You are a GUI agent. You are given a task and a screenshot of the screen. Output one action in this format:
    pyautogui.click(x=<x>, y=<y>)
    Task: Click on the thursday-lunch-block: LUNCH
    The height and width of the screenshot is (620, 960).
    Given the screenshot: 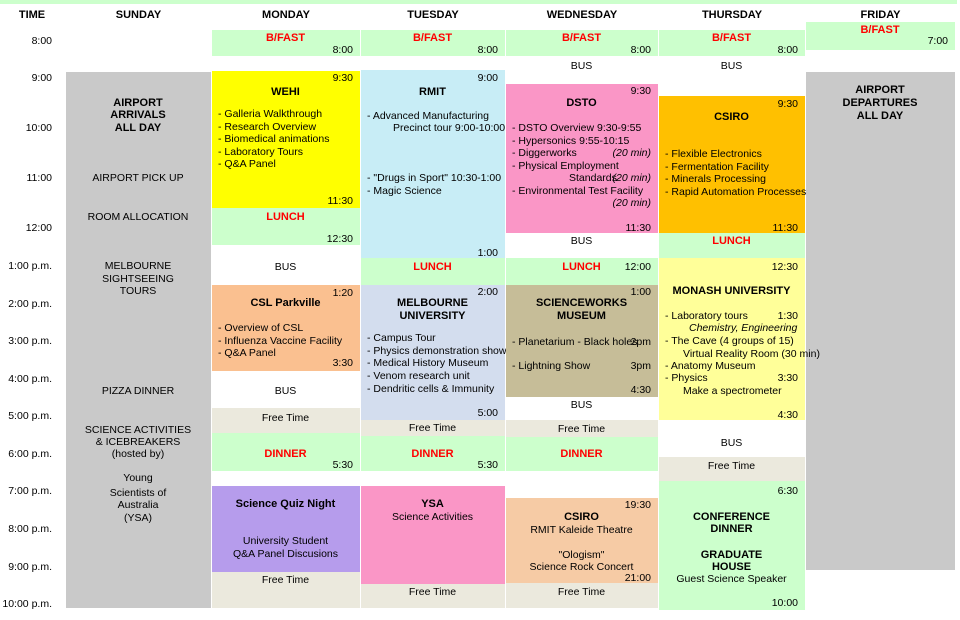 What is the action you would take?
    pyautogui.click(x=732, y=245)
    